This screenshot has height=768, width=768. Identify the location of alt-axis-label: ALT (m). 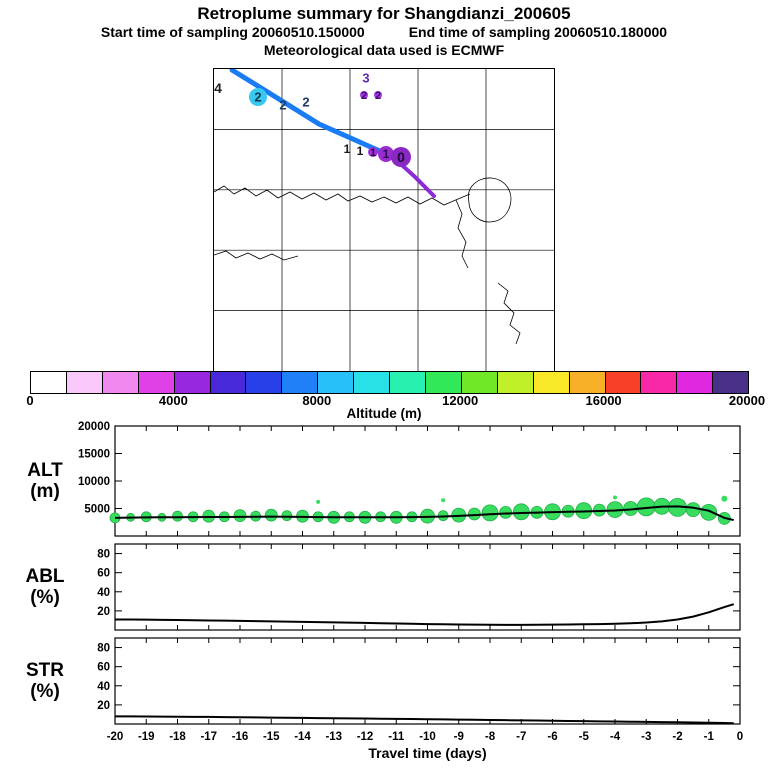
(45, 481).